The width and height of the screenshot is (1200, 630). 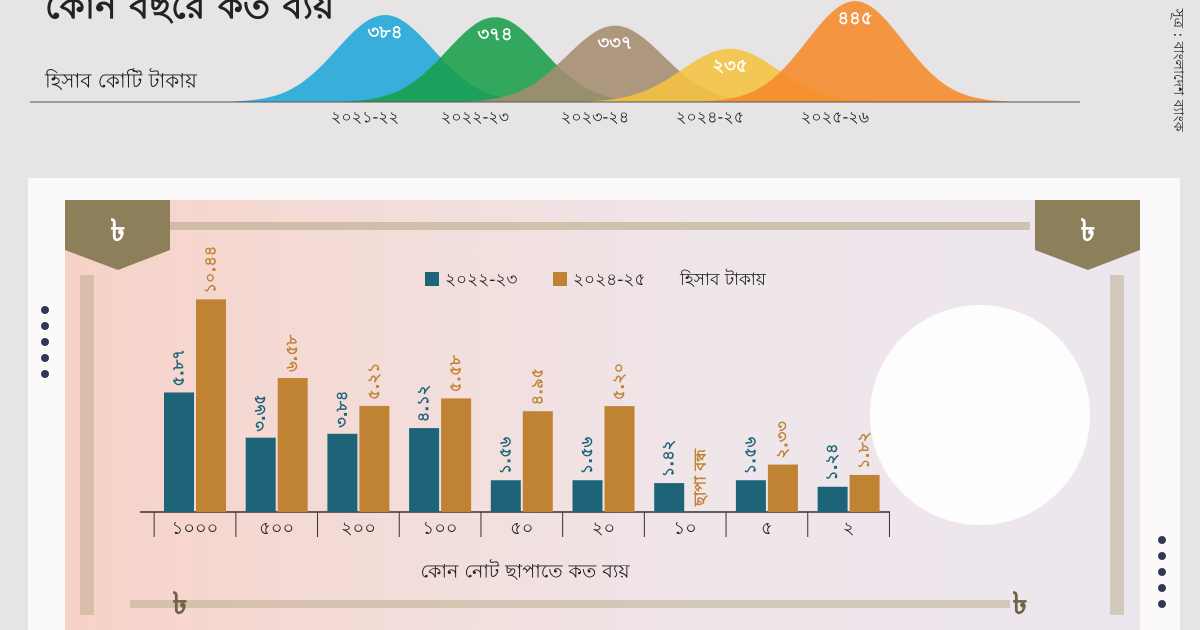 I want to click on category-label: ২০২৪-২৫, so click(x=710, y=117).